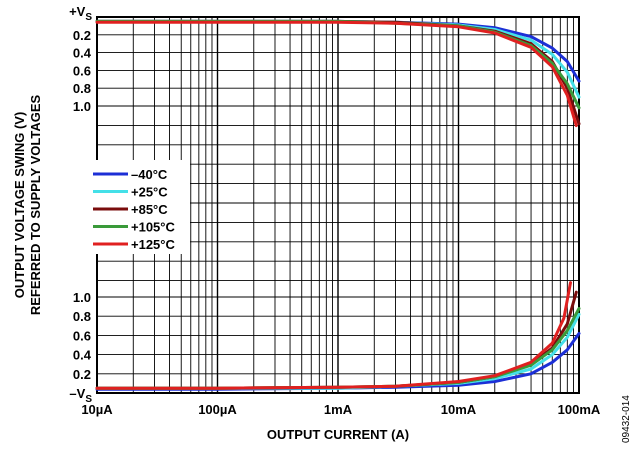  What do you see at coordinates (82, 106) in the screenshot?
I see `top-y-tick-label: 1.0` at bounding box center [82, 106].